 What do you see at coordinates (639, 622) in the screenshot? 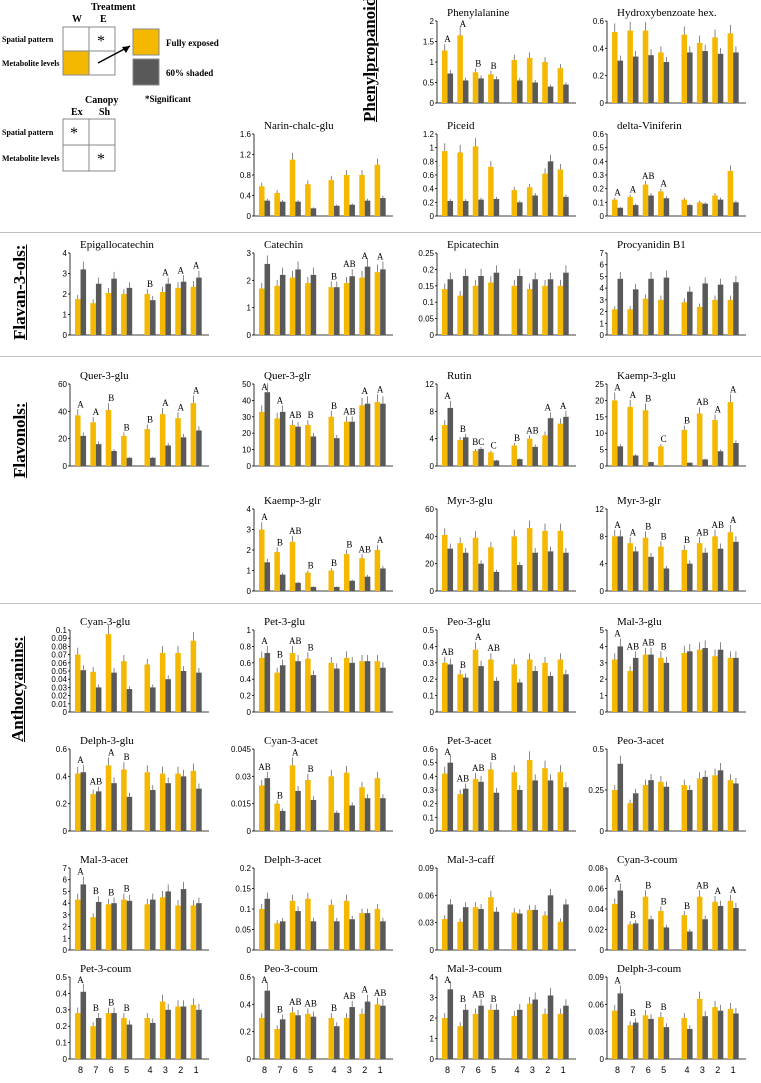
I see `chart-title: Mal-3-glu` at bounding box center [639, 622].